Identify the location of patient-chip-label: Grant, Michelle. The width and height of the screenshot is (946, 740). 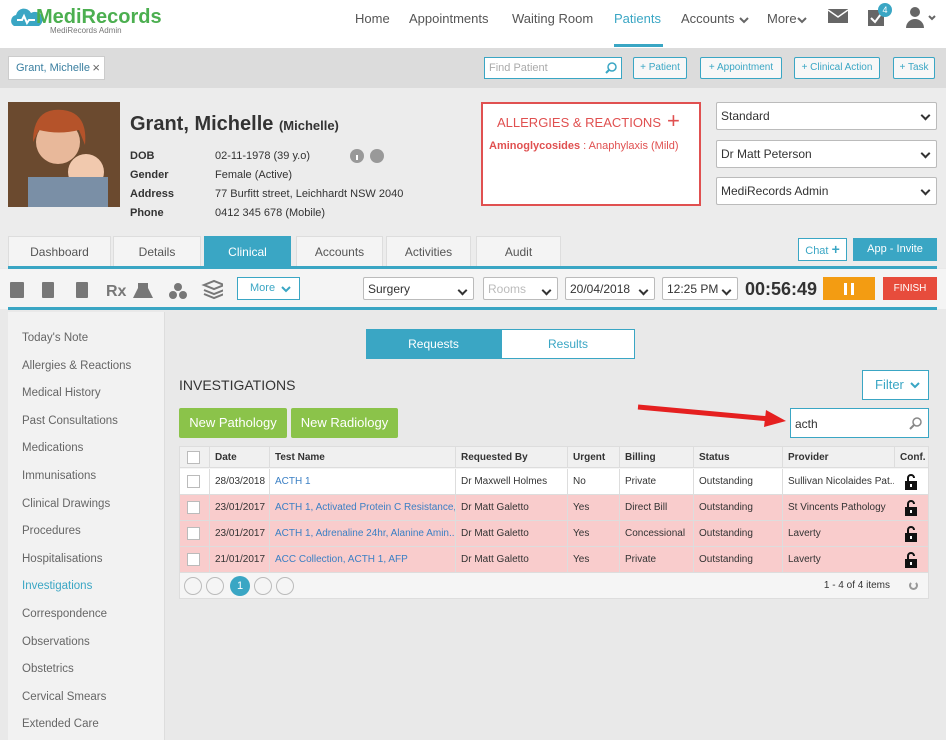
(53, 68).